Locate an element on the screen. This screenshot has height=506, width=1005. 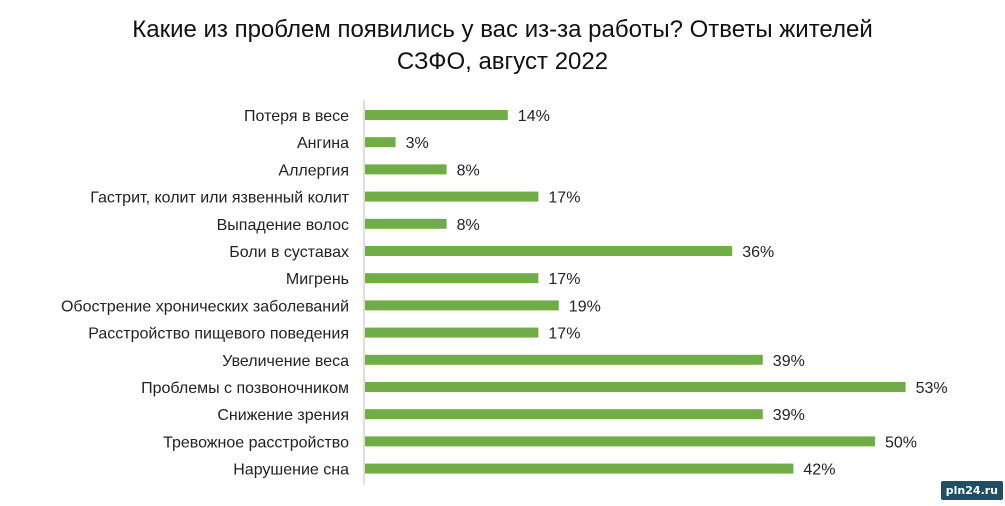
category-label: Выпадение волос is located at coordinates (283, 225).